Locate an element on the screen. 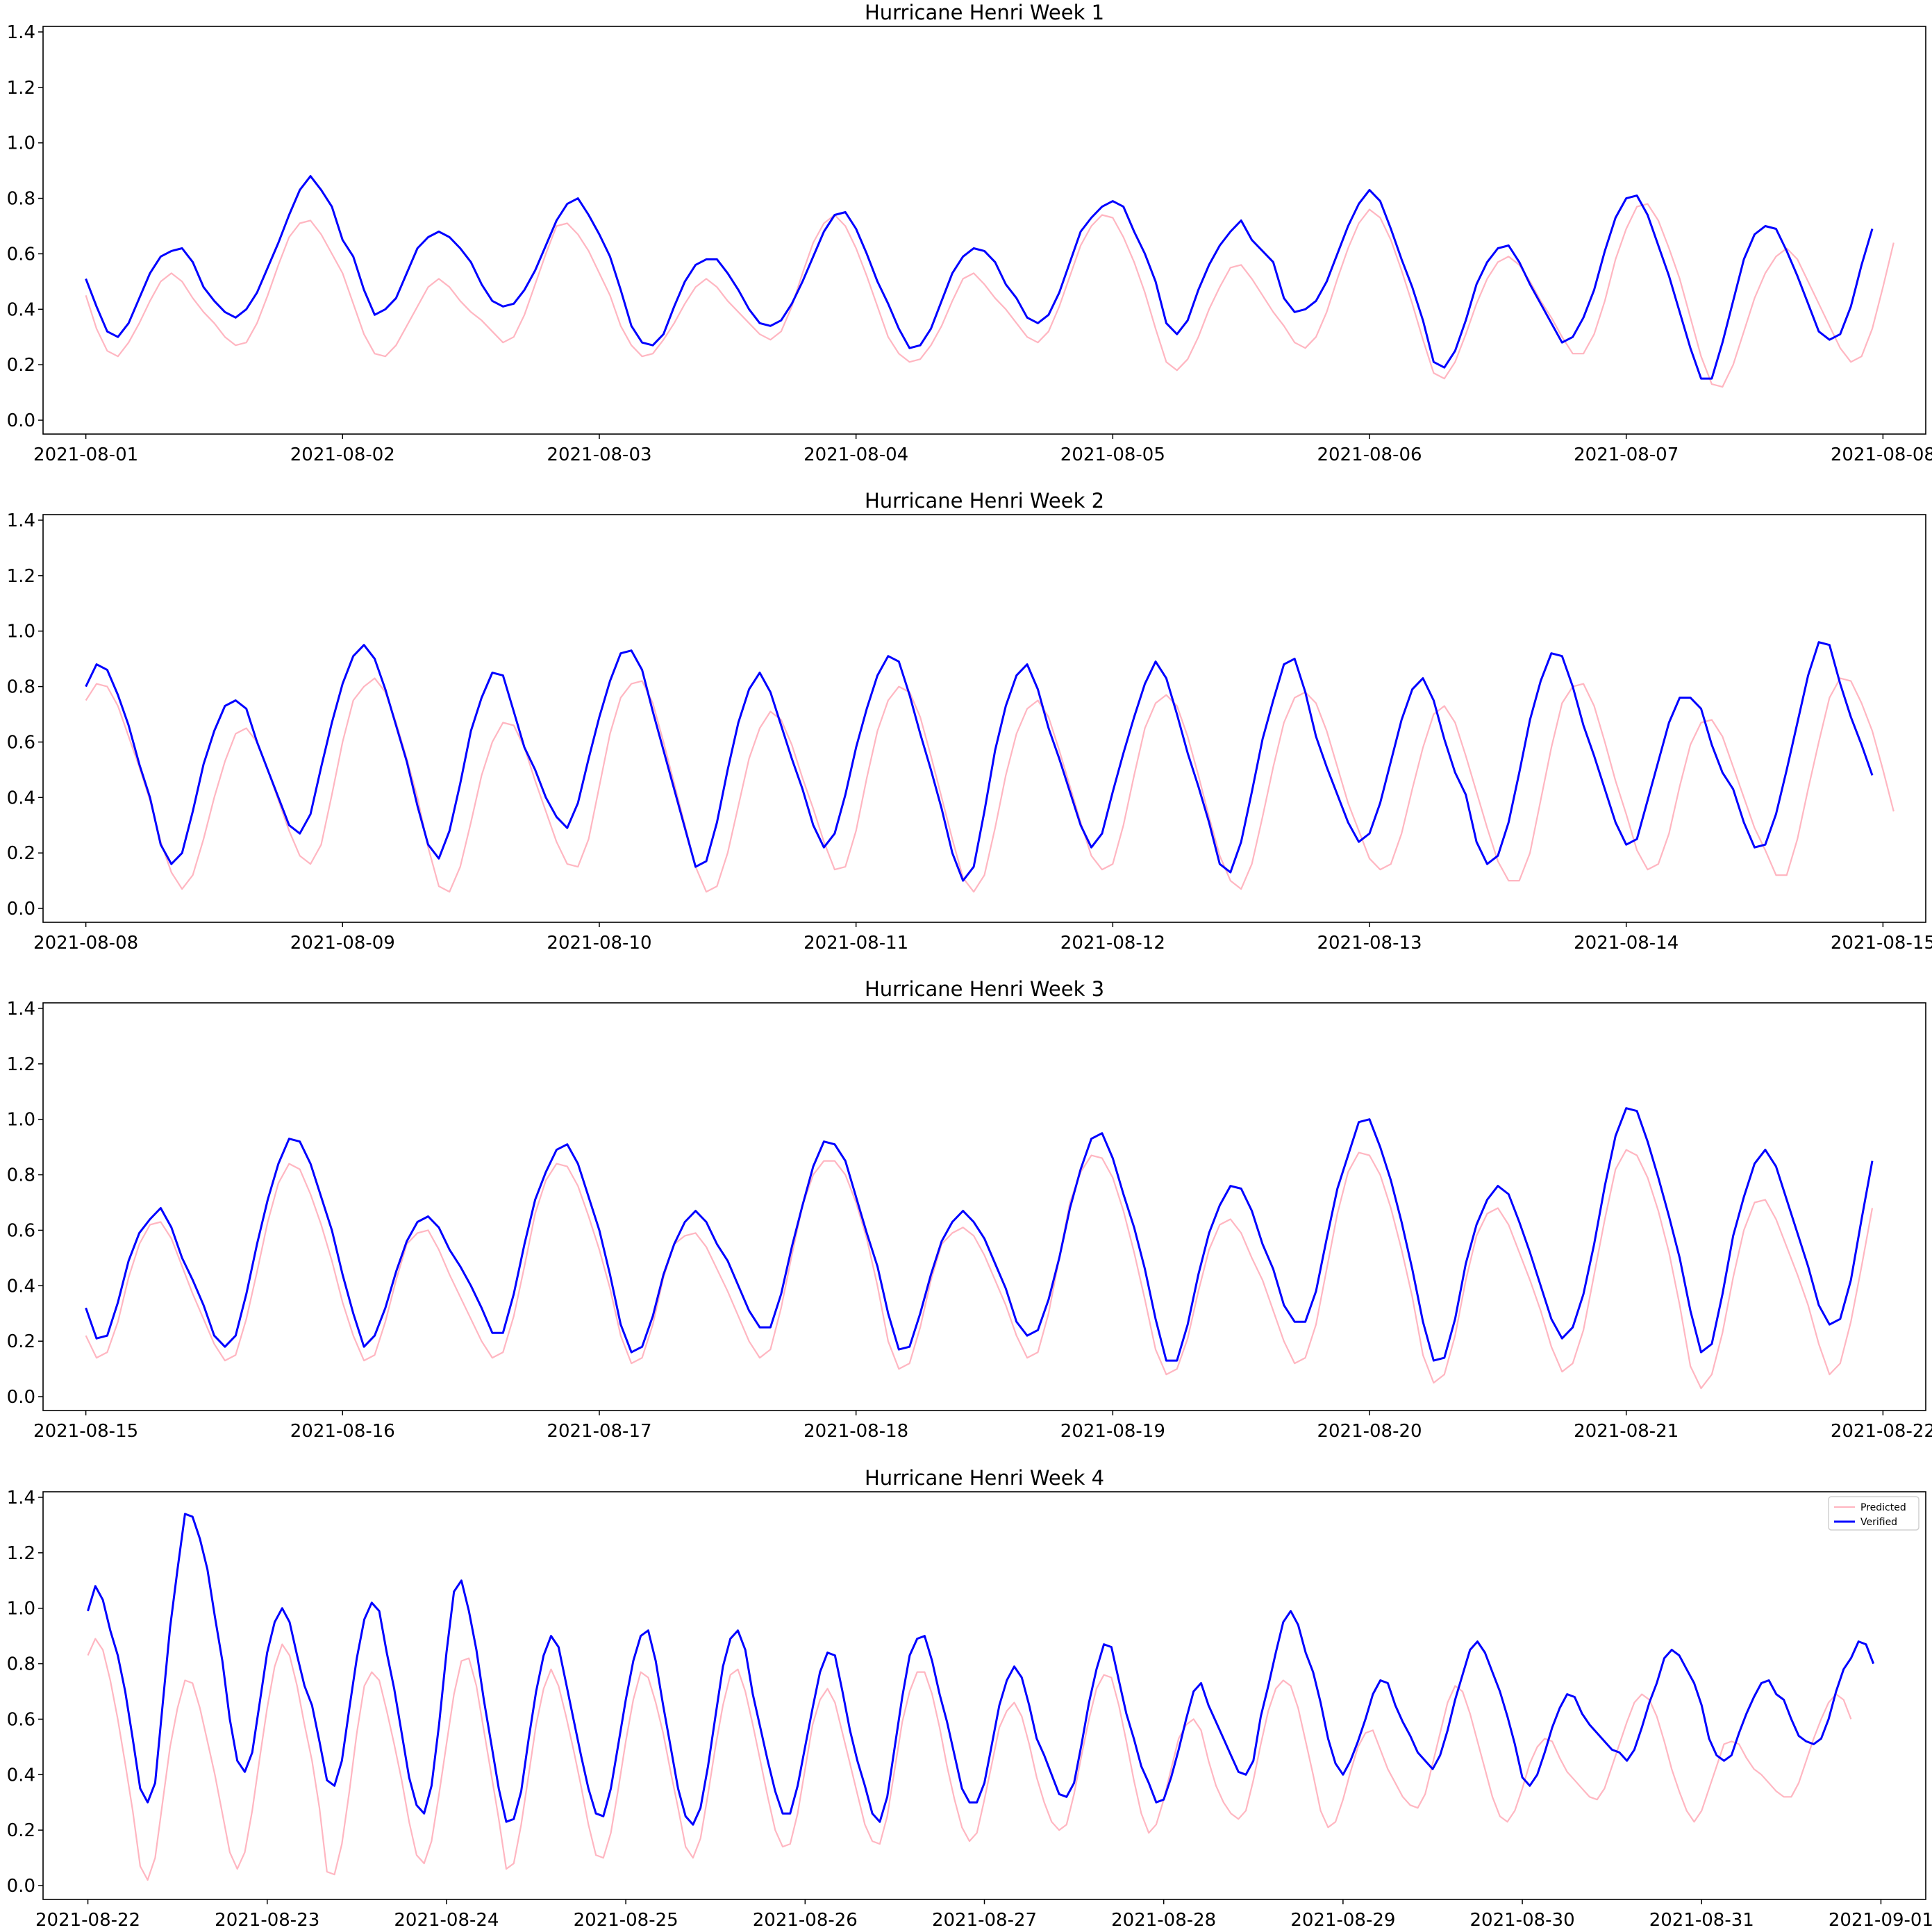 The image size is (1932, 1930). x-tick-label: 2021-08-11 is located at coordinates (855, 943).